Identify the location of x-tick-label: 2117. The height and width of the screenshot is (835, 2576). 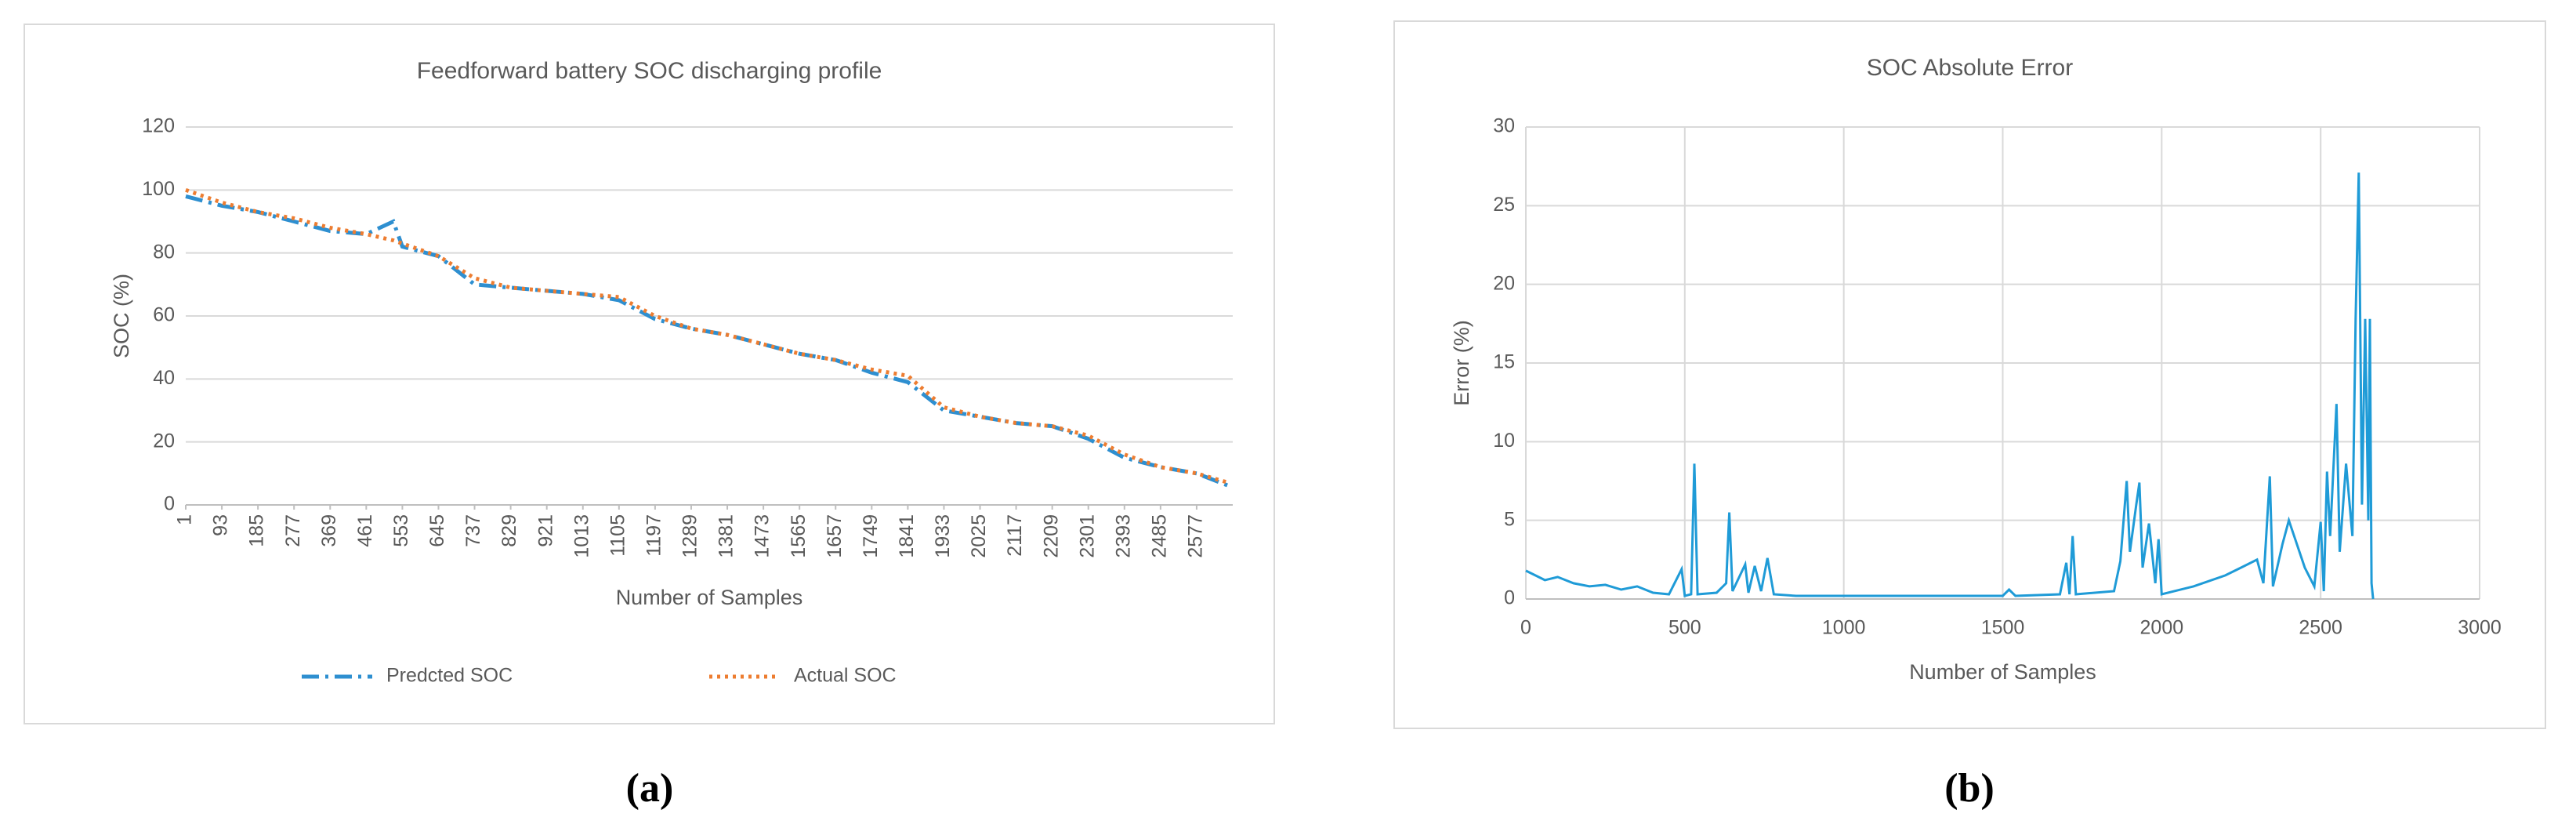
(1015, 535).